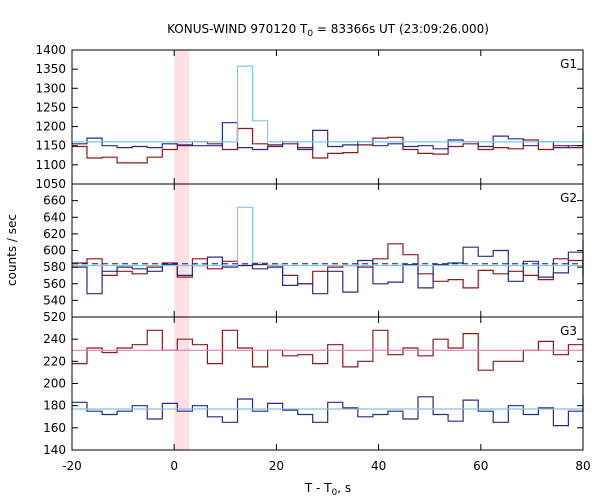 The height and width of the screenshot is (500, 600). Describe the element at coordinates (54, 251) in the screenshot. I see `panel-g2-y-tick-label: 600` at that location.